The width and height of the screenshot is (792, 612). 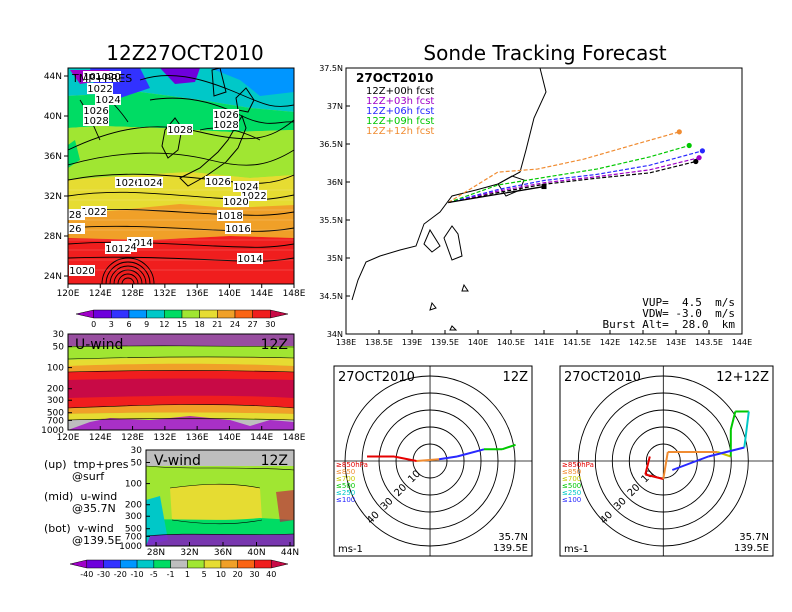 I want to click on vYTicks-tick: 100, so click(x=133, y=485).